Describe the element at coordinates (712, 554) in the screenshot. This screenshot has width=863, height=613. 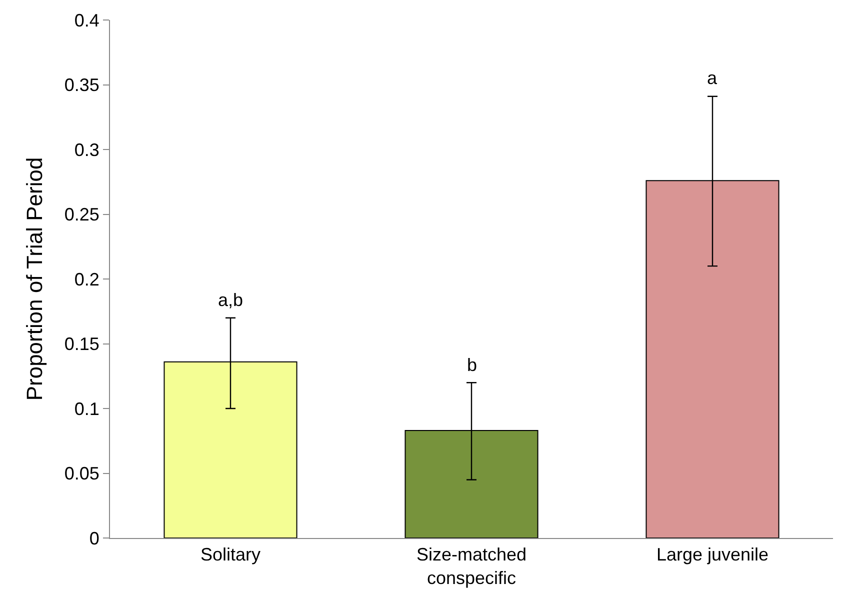
I see `x-tick-label: Large juvenile` at that location.